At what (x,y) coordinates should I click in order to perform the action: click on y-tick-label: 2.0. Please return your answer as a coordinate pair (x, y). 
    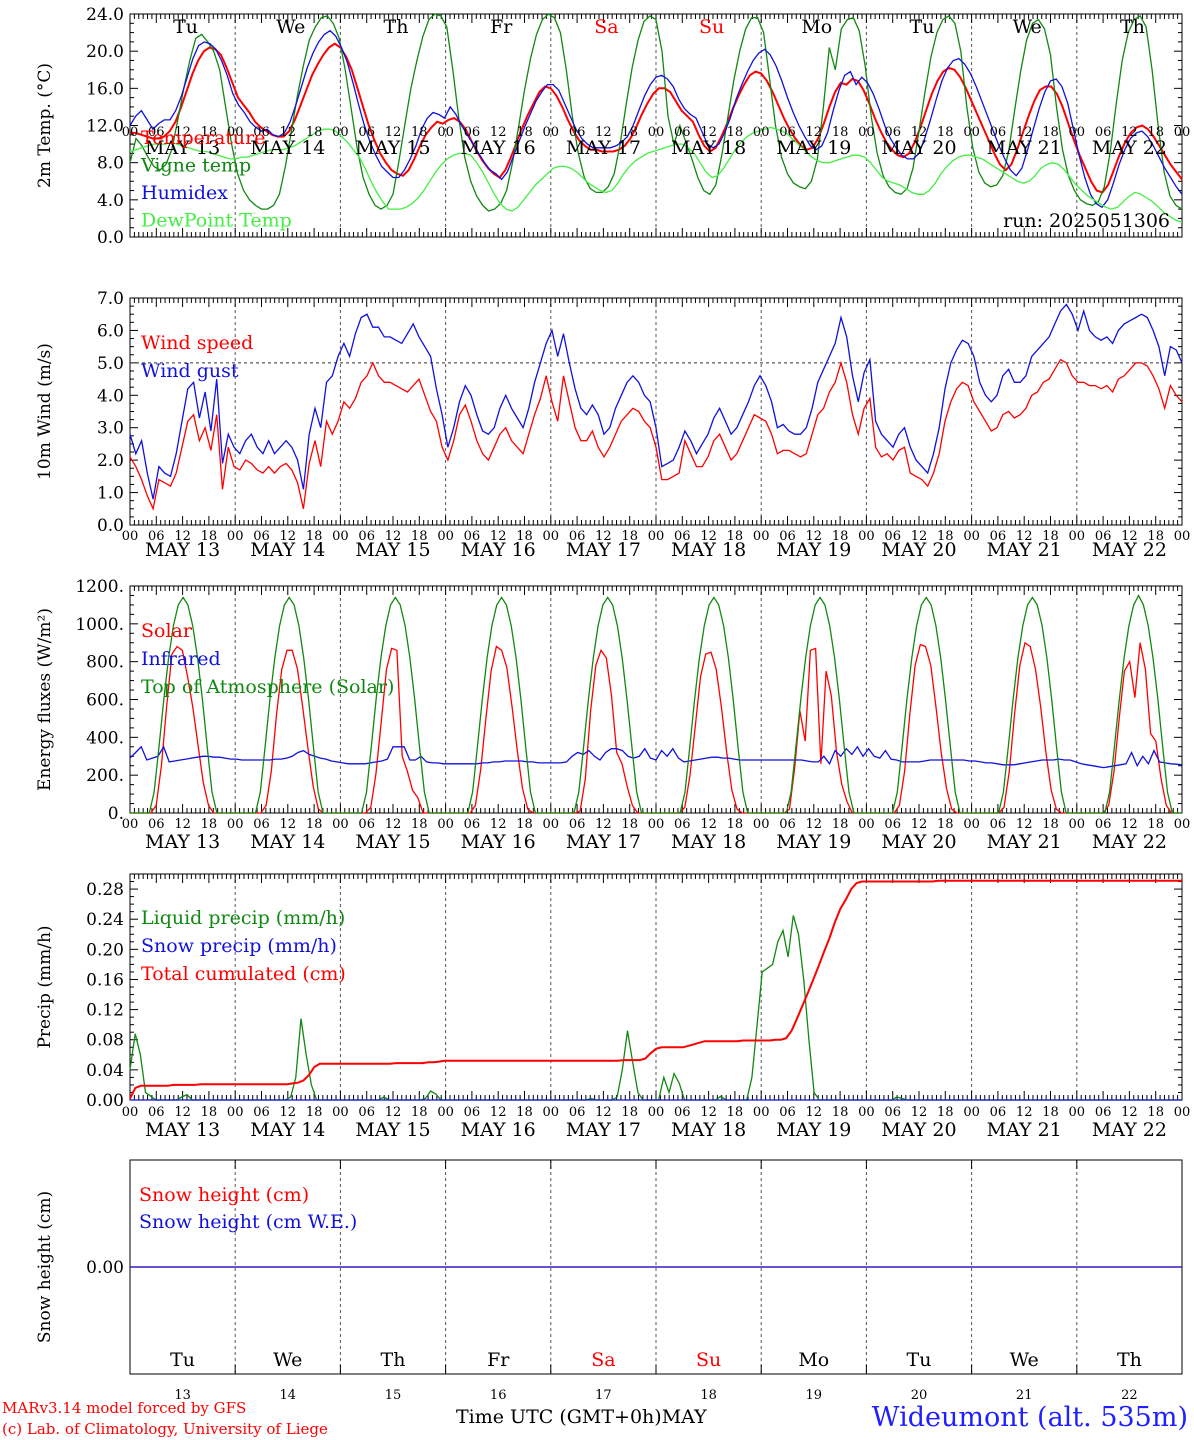
    Looking at the image, I should click on (110, 461).